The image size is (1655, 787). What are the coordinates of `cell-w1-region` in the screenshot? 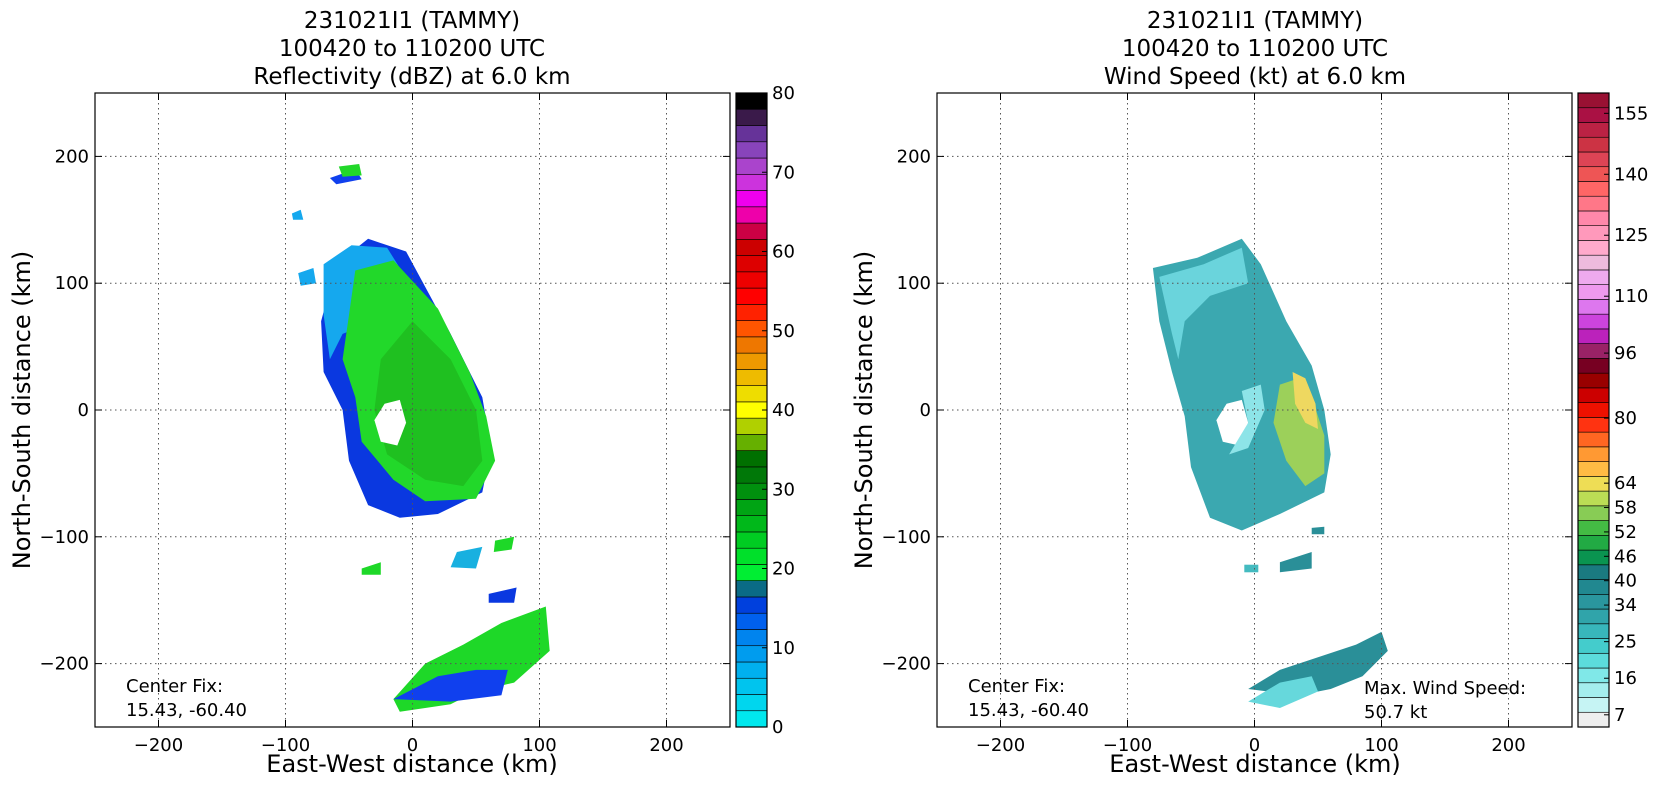 It's located at (1295, 562).